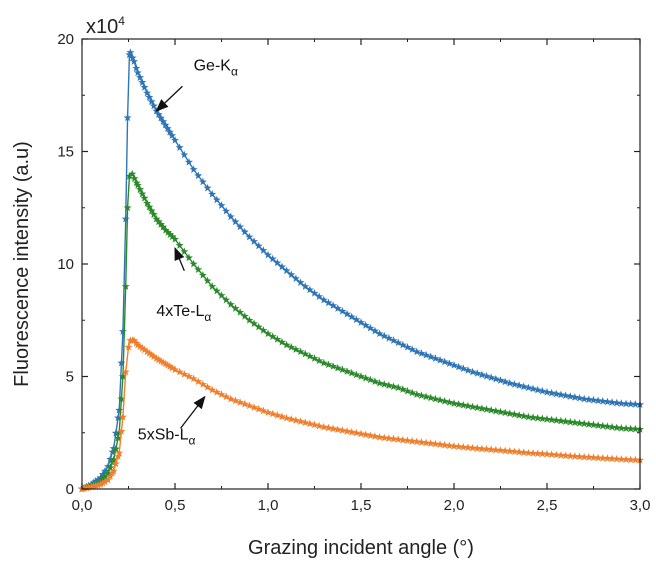  I want to click on x-axis-title: Grazing incident angle (°), so click(361, 548).